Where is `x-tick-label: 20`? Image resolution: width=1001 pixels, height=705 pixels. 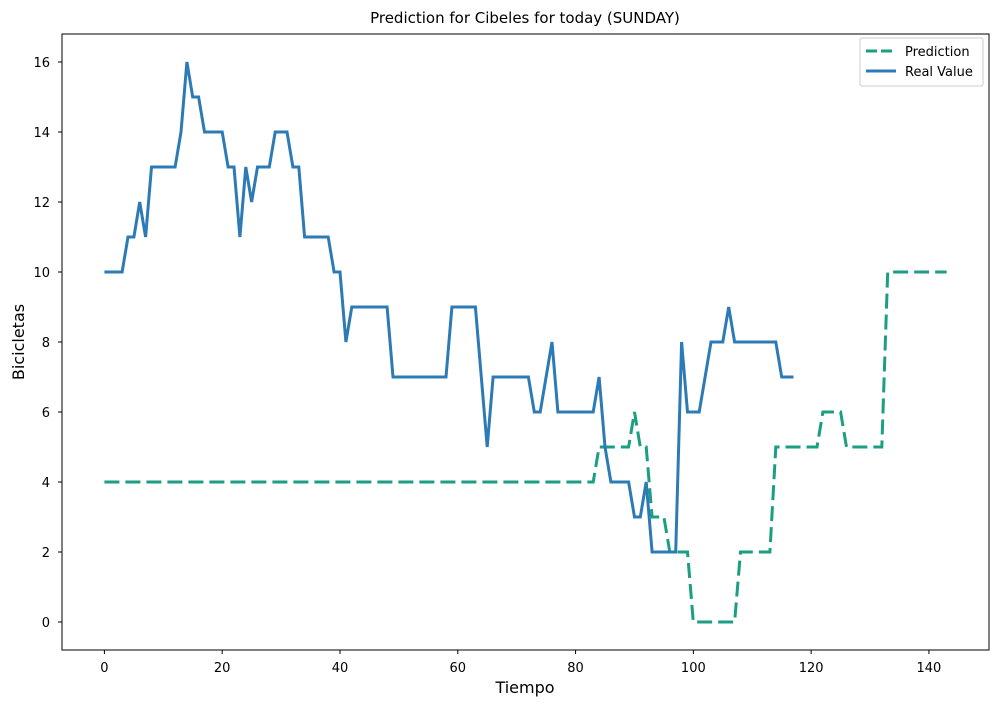
x-tick-label: 20 is located at coordinates (222, 668).